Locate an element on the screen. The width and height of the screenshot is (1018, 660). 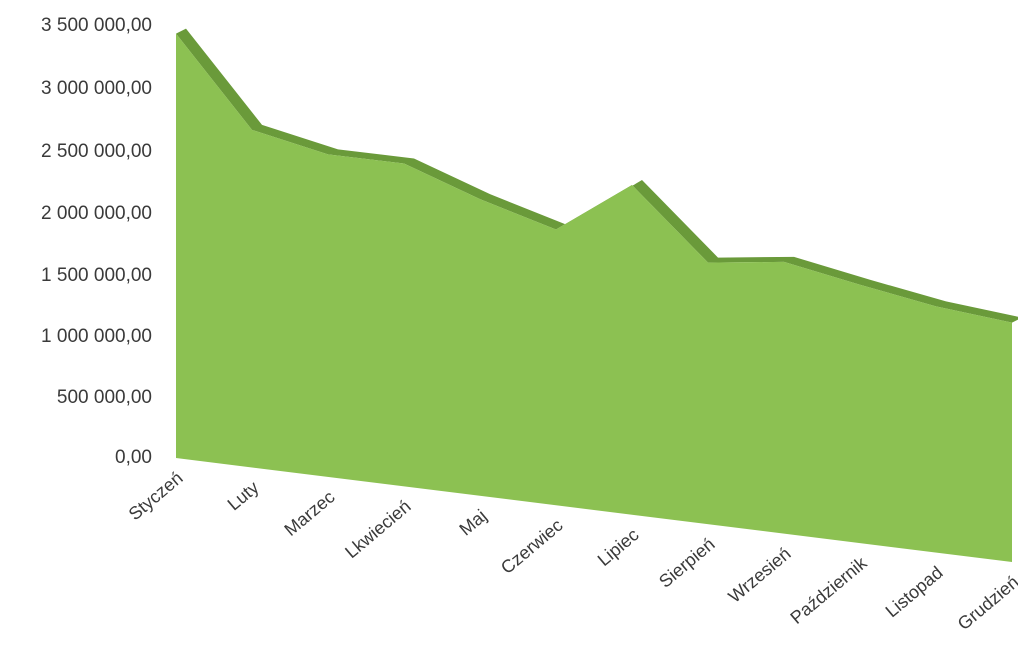
x-tick-label: Lkwiecień is located at coordinates (377, 529).